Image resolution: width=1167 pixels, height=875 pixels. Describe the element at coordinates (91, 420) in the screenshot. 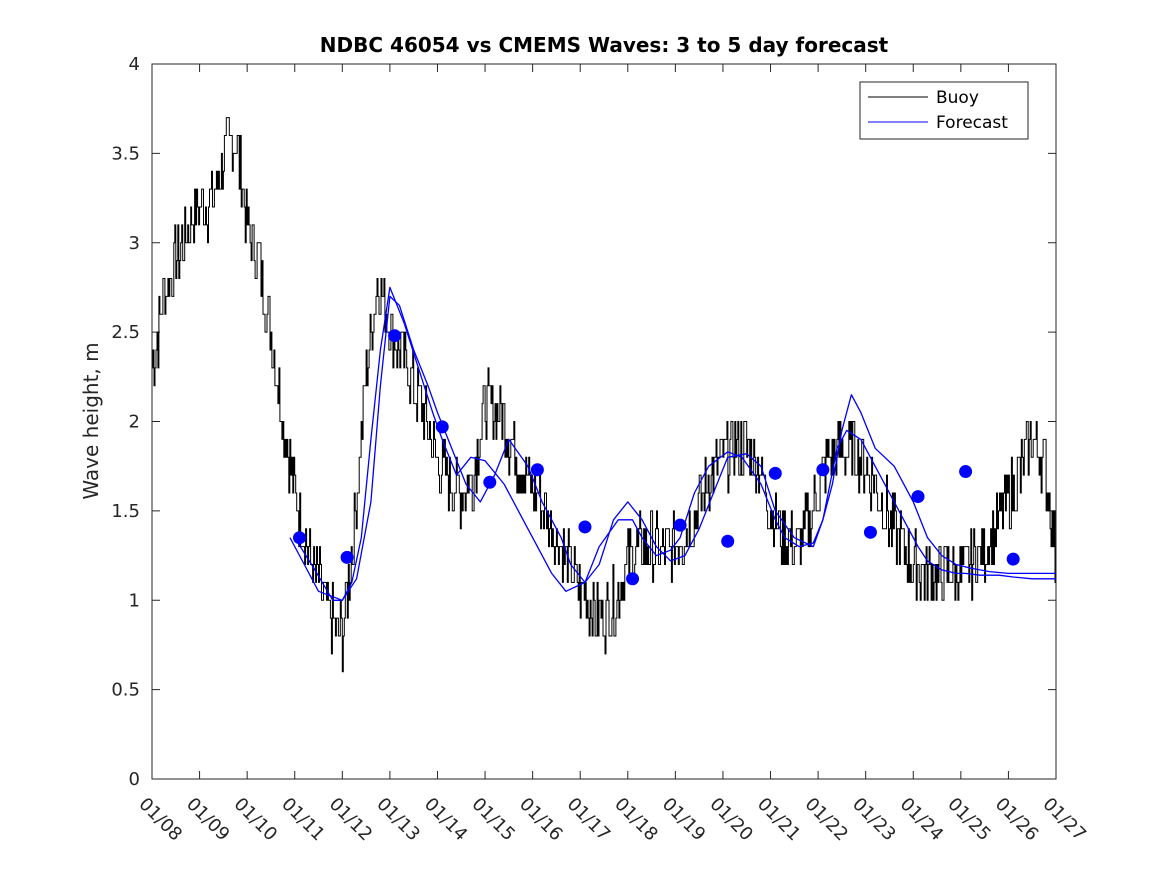

I see `y-axis-label: Wave height, m` at that location.